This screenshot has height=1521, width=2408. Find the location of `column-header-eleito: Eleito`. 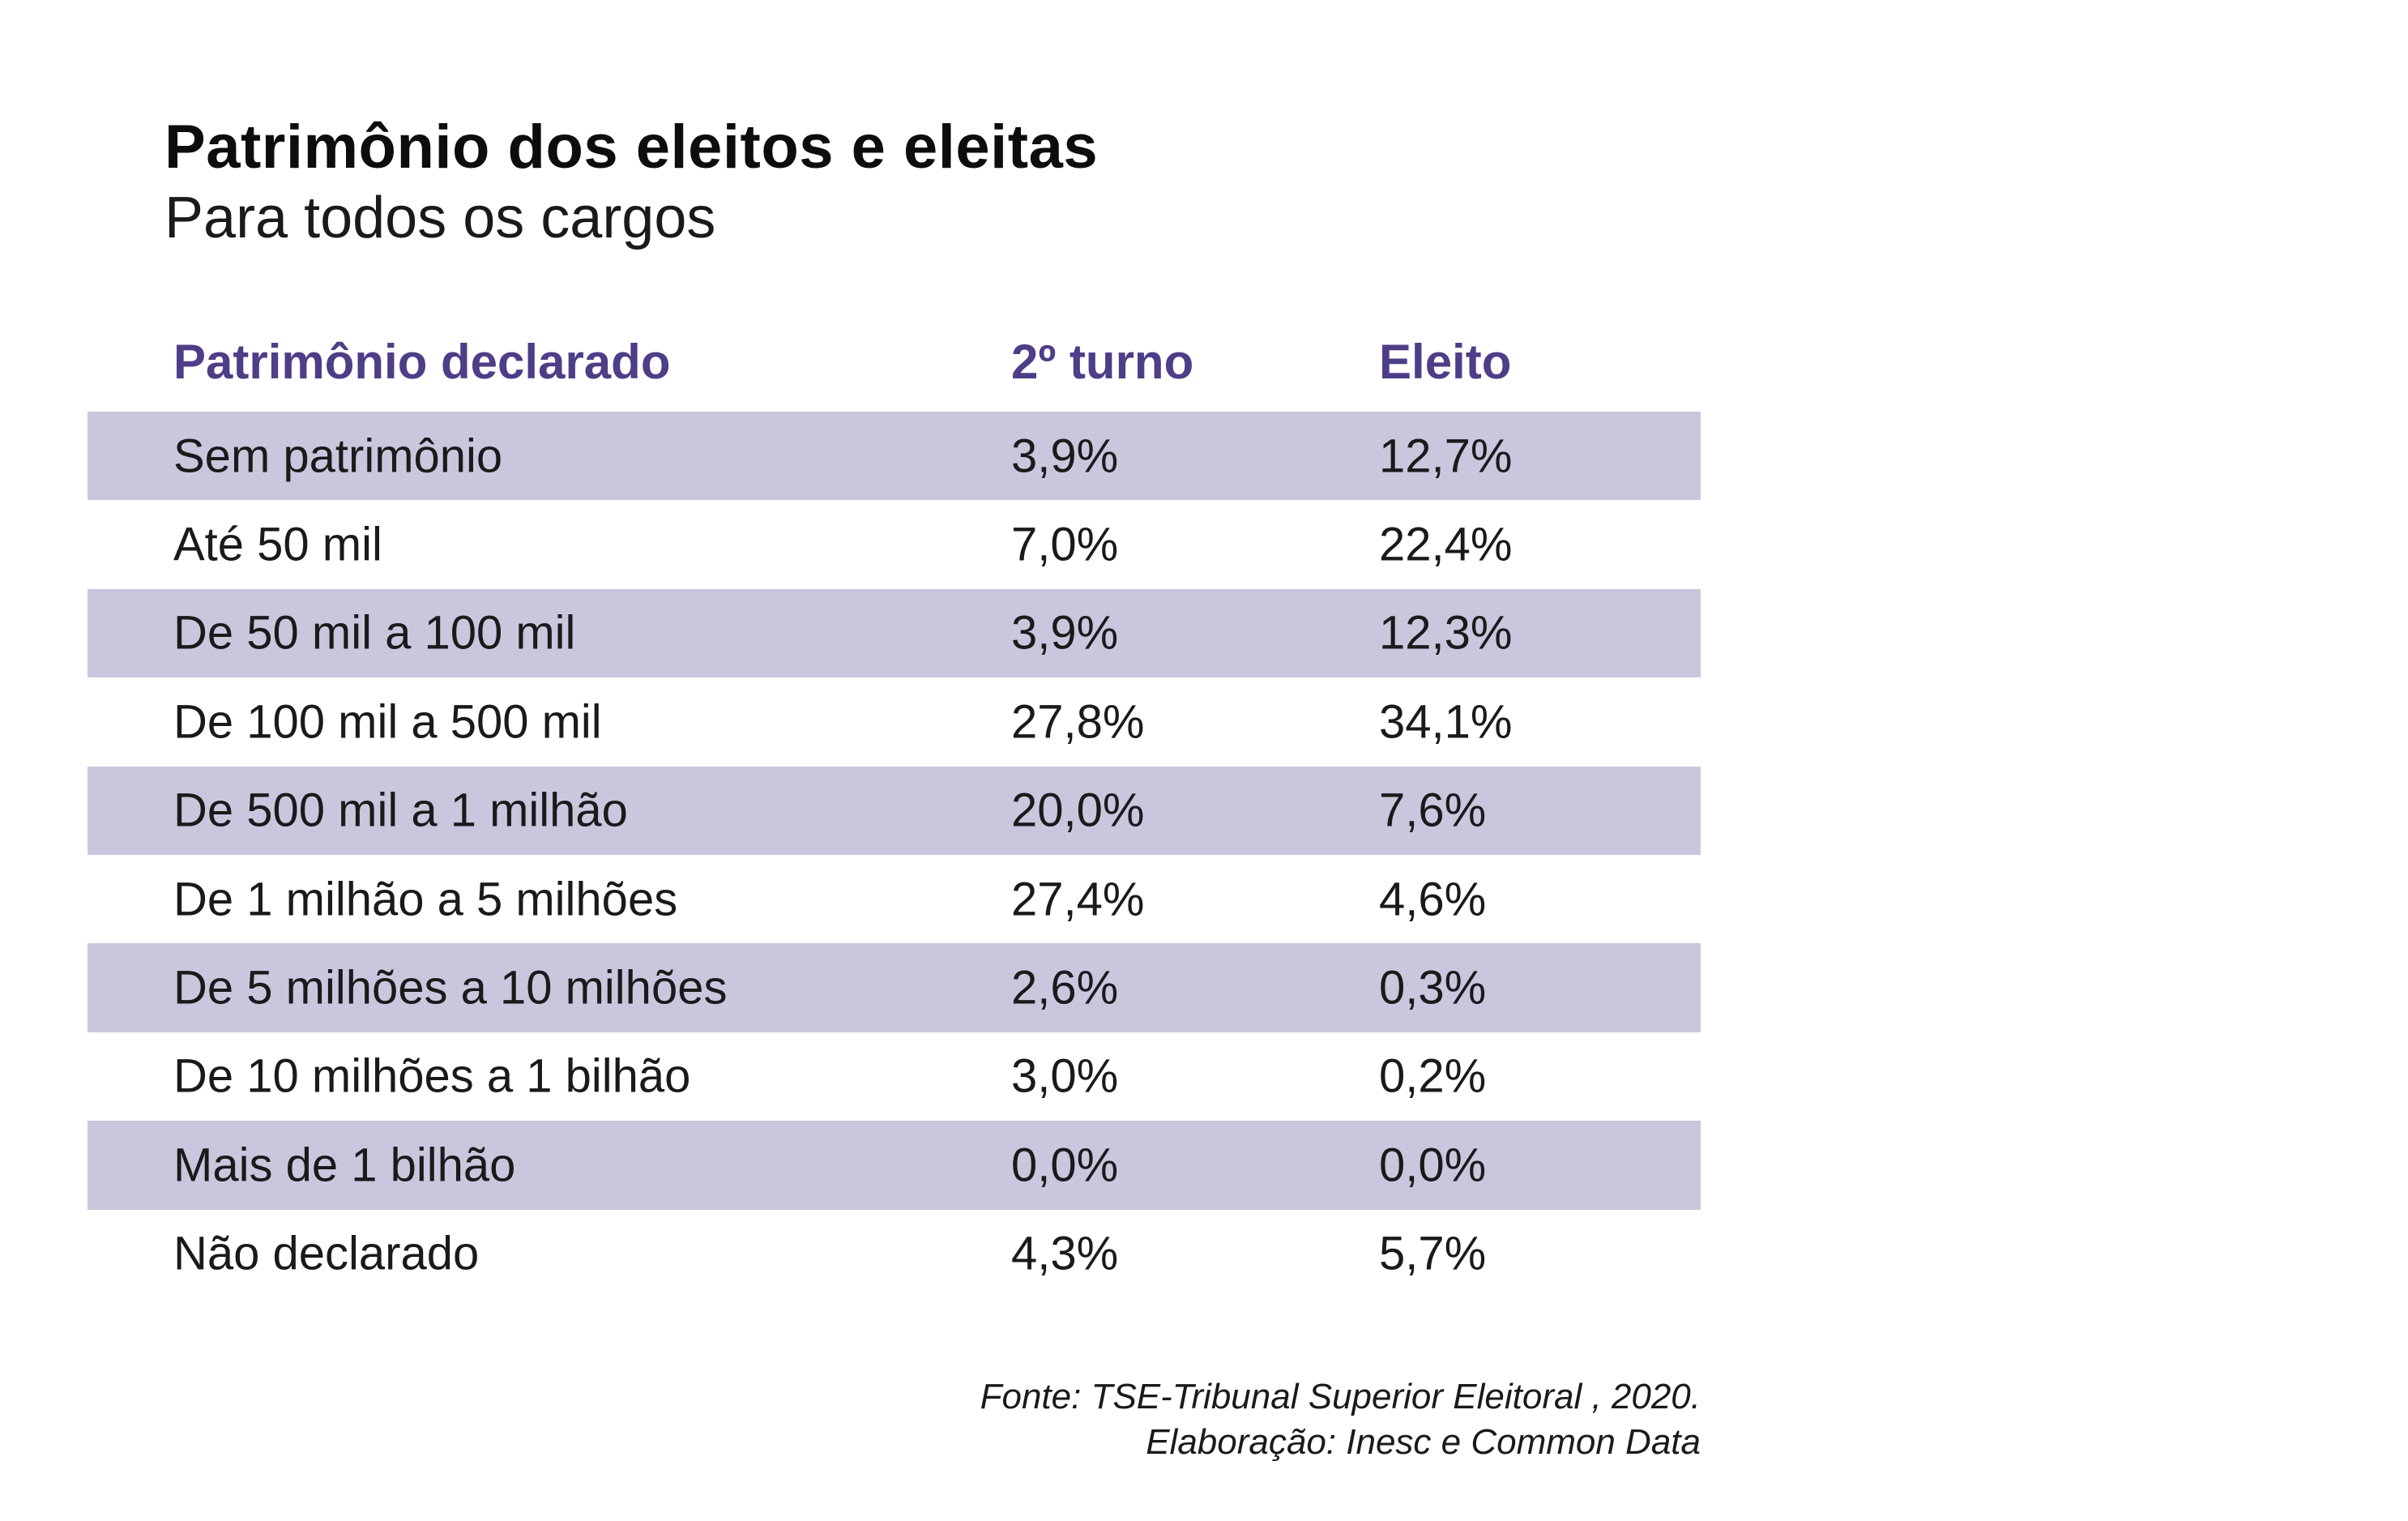

column-header-eleito: Eleito is located at coordinates (1445, 362).